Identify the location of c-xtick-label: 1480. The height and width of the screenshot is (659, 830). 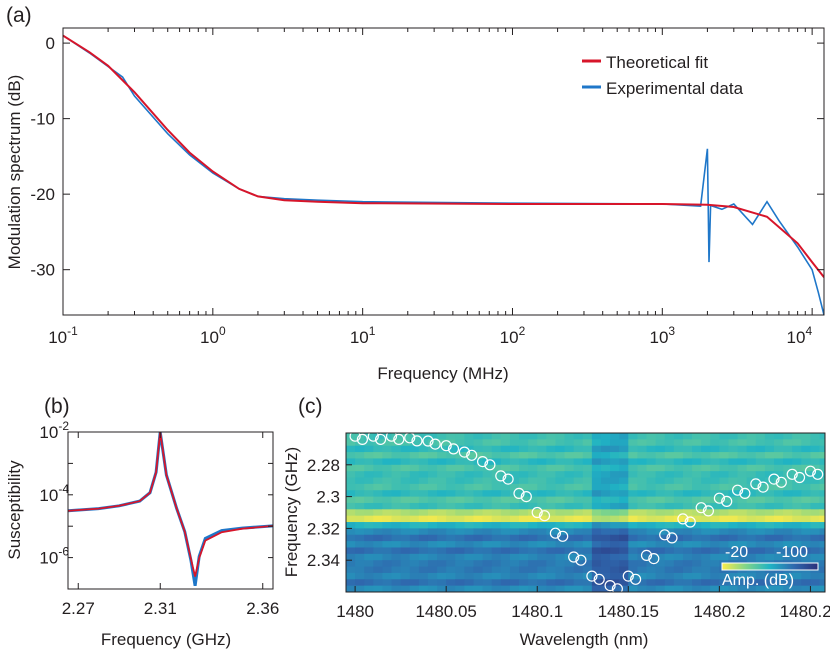
(355, 611).